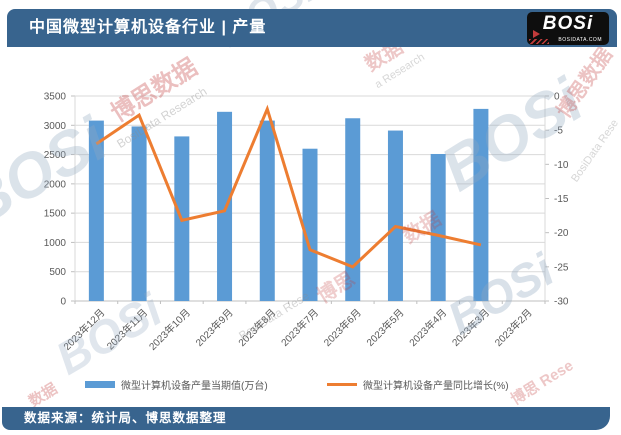  I want to click on left-axis-tick-label: 0, so click(63, 302).